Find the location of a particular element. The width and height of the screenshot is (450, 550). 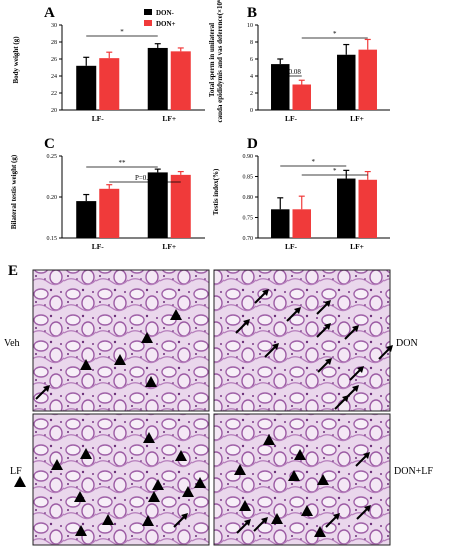

significance-label: ** is located at coordinates (122, 163).